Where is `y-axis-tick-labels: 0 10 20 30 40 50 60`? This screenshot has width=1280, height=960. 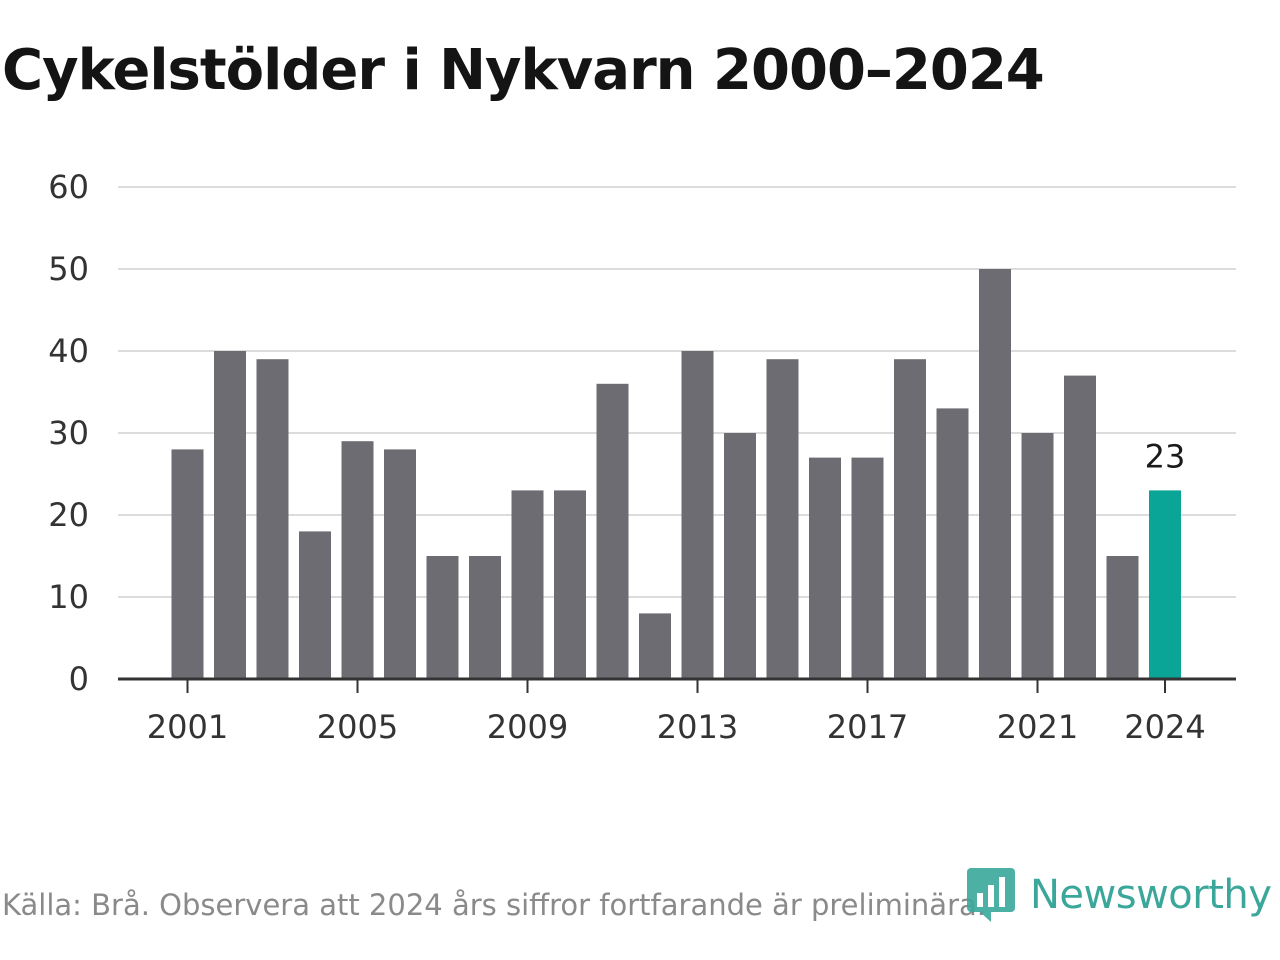
y-axis-tick-labels: 0 10 20 30 40 50 60 is located at coordinates (68, 433).